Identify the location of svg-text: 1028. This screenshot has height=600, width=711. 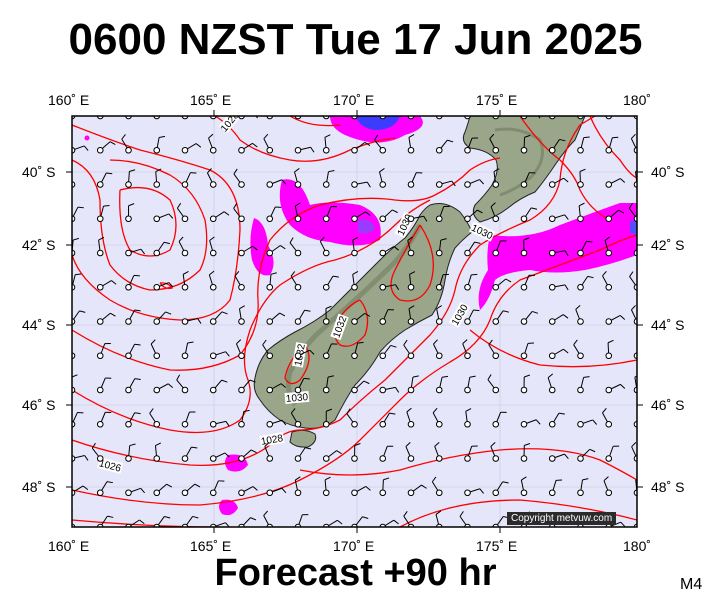
(272, 440).